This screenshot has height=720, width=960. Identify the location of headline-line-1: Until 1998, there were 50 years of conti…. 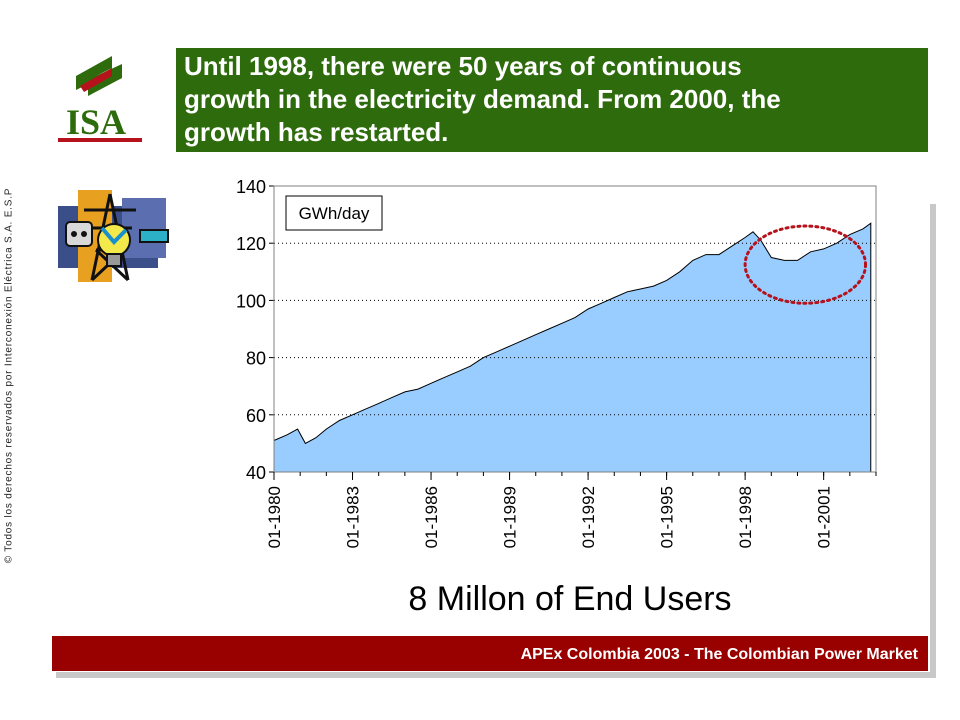
(463, 66).